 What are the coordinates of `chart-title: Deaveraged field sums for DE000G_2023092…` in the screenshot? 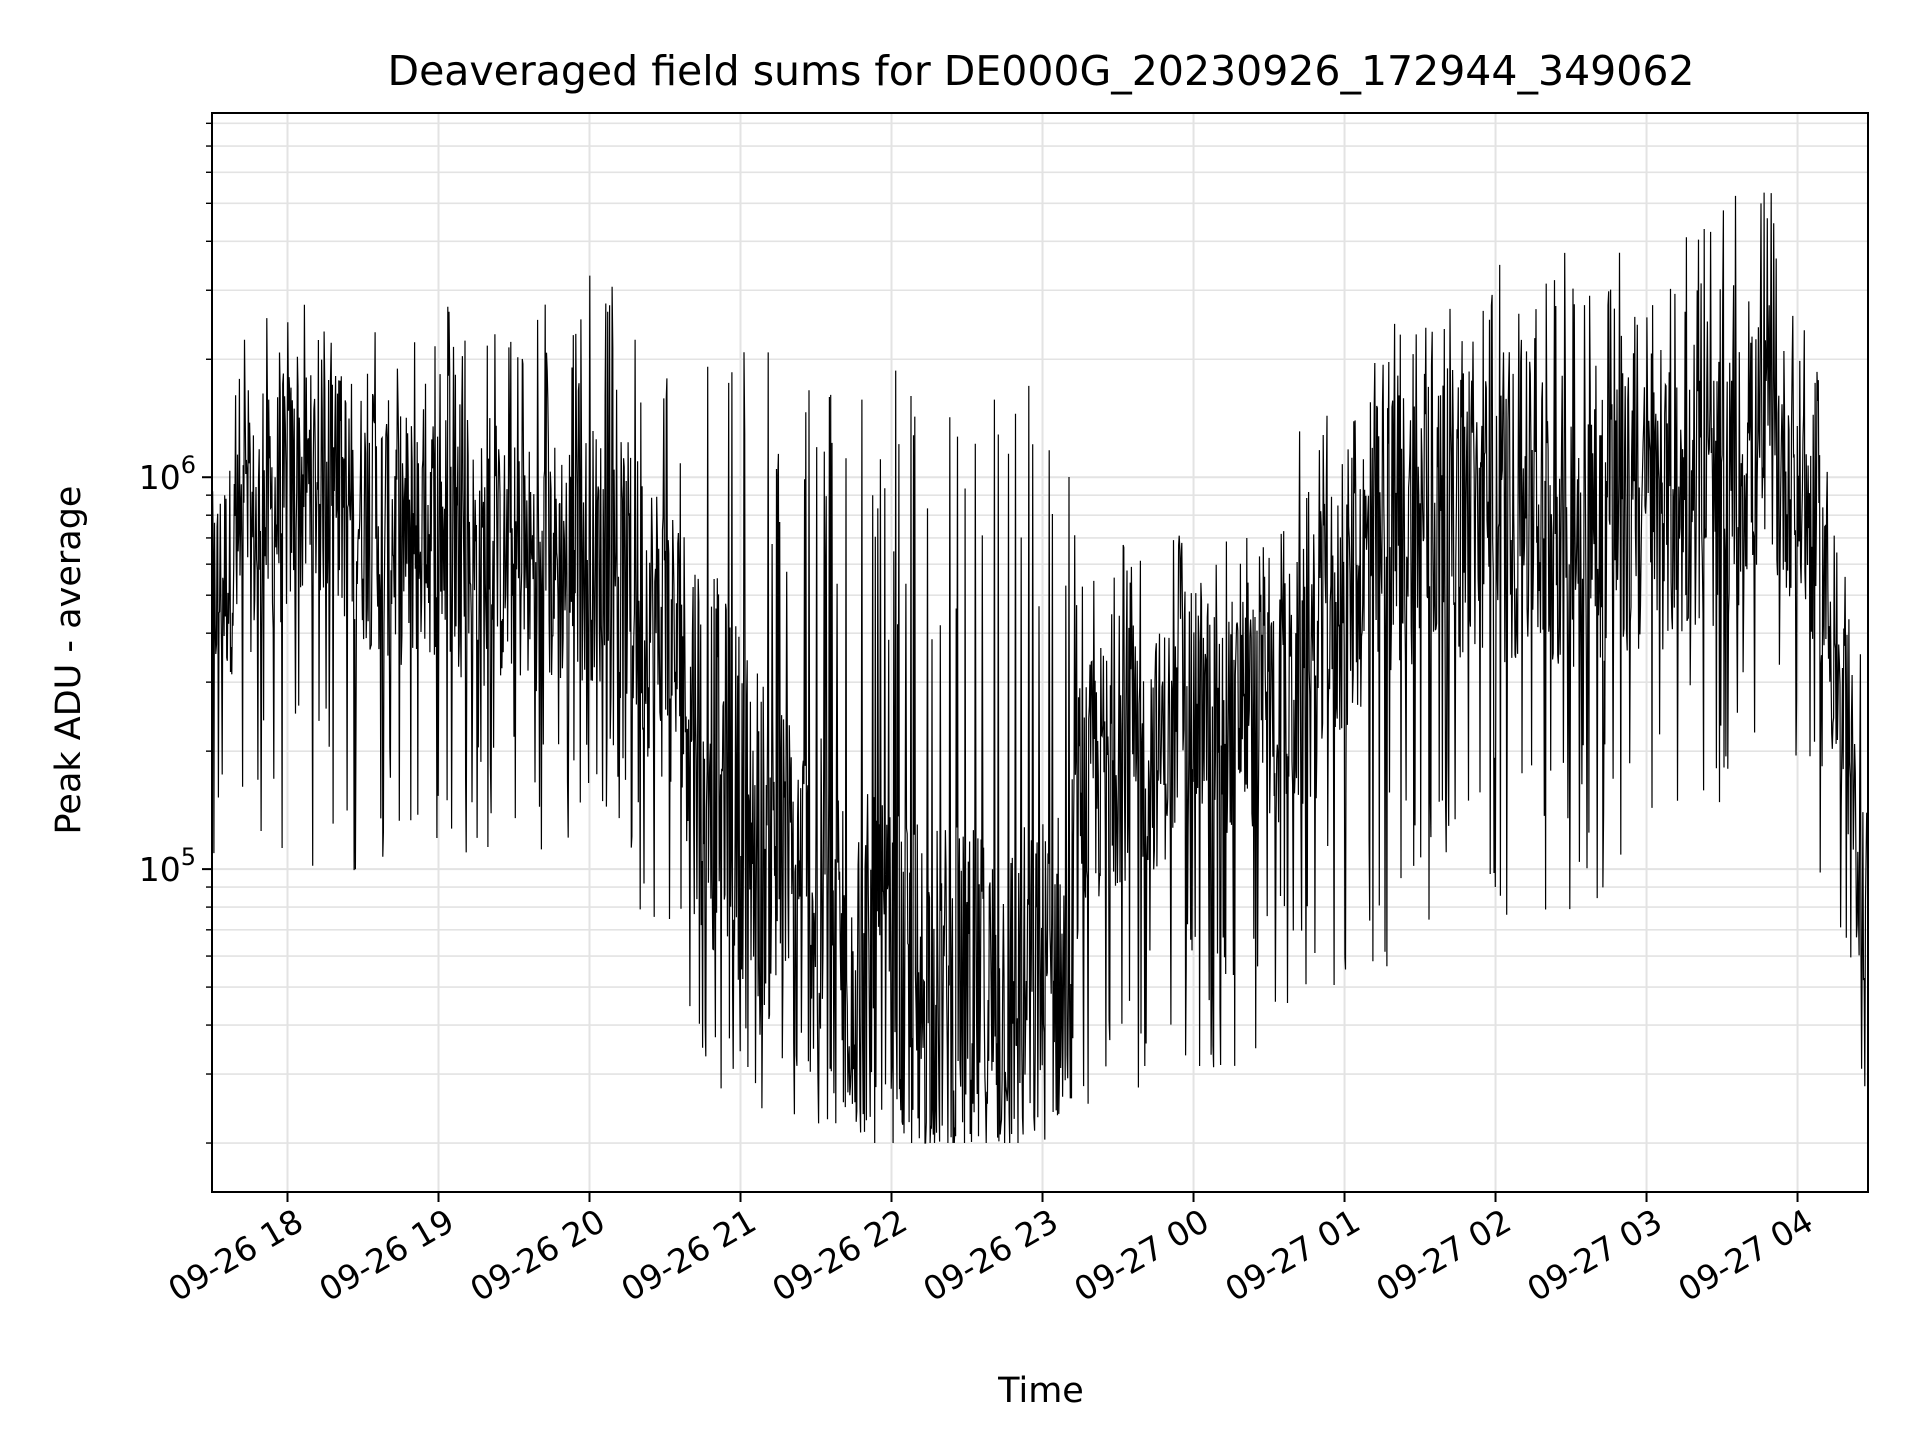 It's located at (1041, 71).